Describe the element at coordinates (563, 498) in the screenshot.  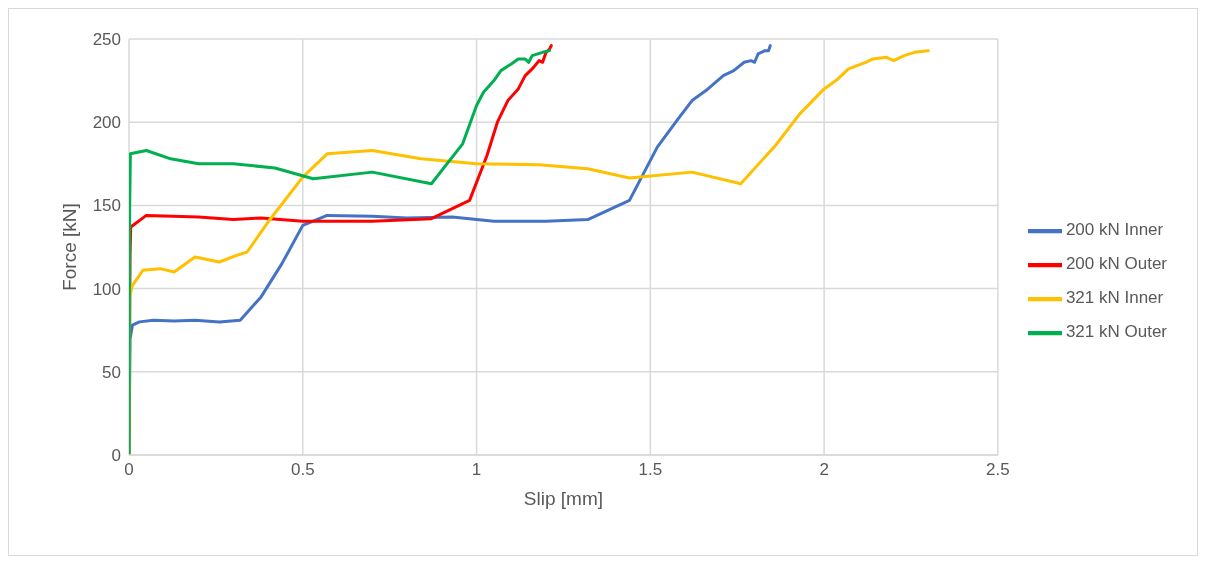
I see `x-axis-title: Slip [mm]` at that location.